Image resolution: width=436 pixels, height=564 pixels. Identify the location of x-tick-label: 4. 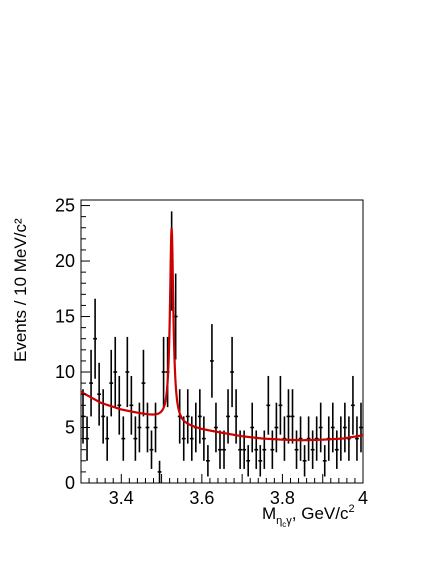
(363, 498).